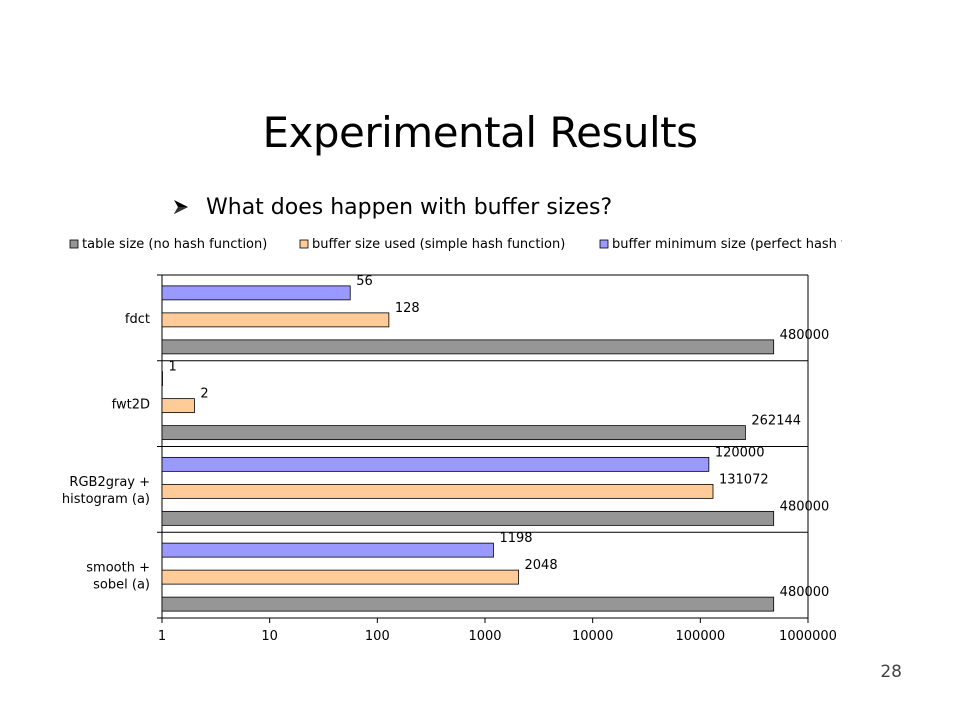 The width and height of the screenshot is (960, 720). What do you see at coordinates (173, 367) in the screenshot?
I see `data-label: 1` at bounding box center [173, 367].